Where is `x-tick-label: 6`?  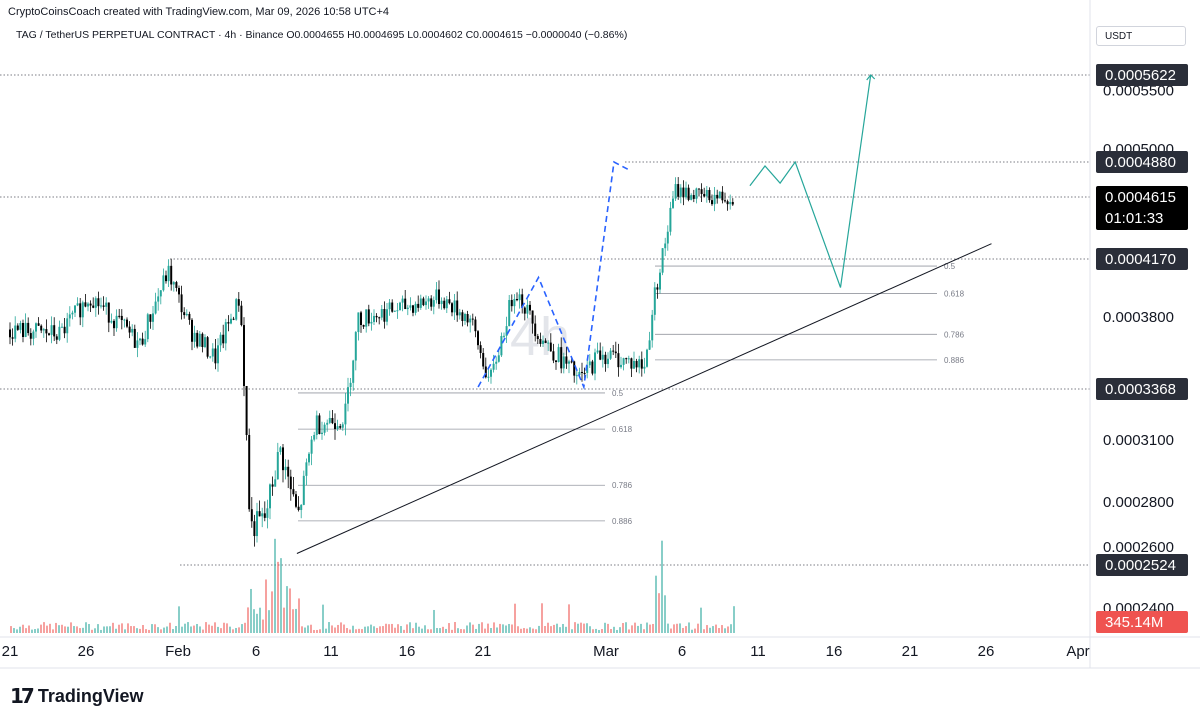 x-tick-label: 6 is located at coordinates (682, 651).